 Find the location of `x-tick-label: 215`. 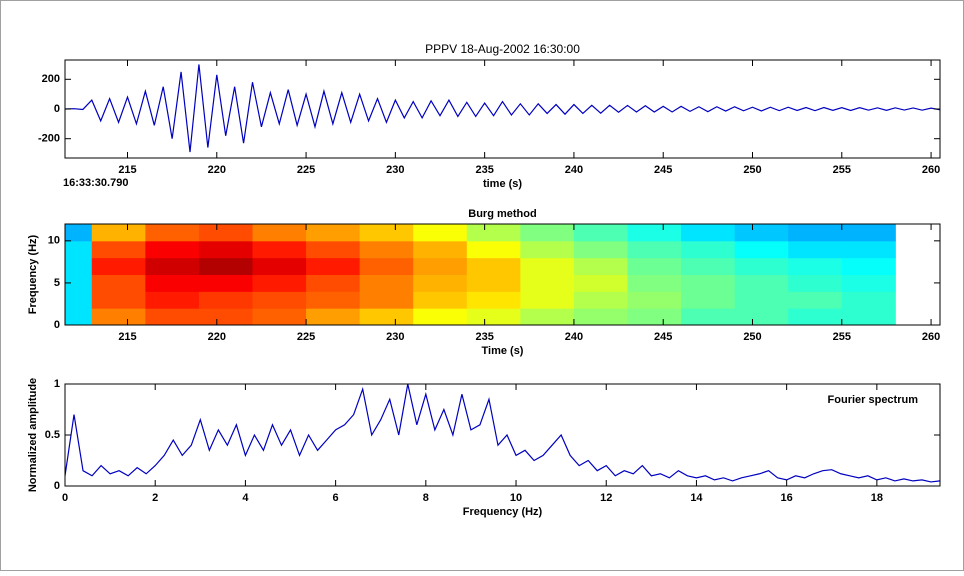

x-tick-label: 215 is located at coordinates (127, 170).